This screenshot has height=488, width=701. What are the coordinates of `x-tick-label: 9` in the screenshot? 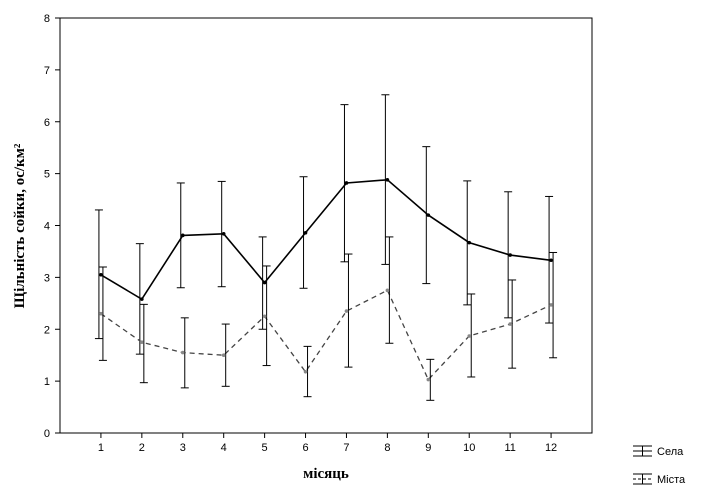 It's located at (428, 448).